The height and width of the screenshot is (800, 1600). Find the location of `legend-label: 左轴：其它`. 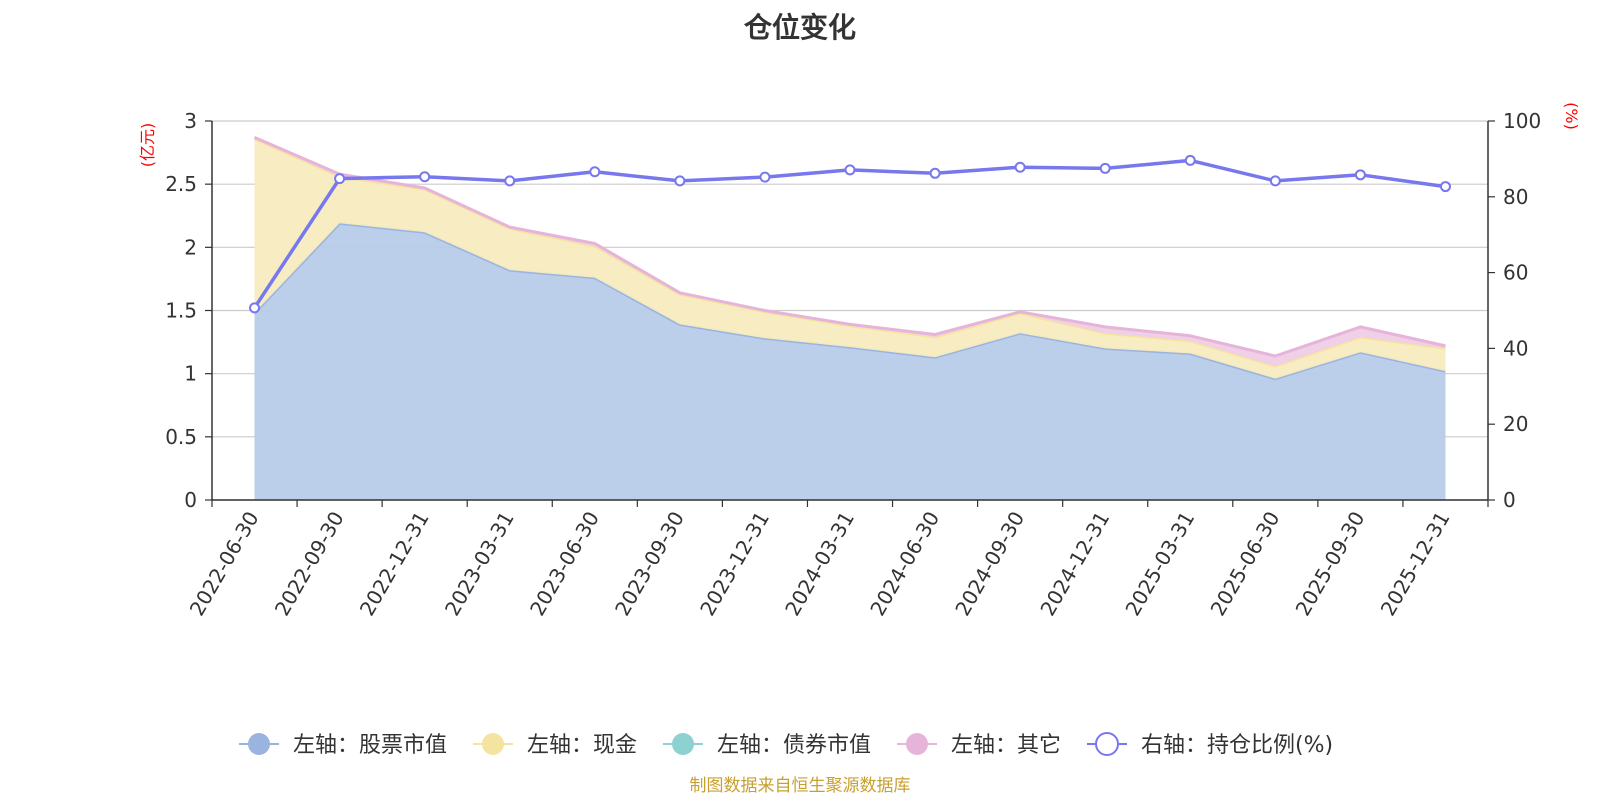

legend-label: 左轴：其它 is located at coordinates (1006, 745).